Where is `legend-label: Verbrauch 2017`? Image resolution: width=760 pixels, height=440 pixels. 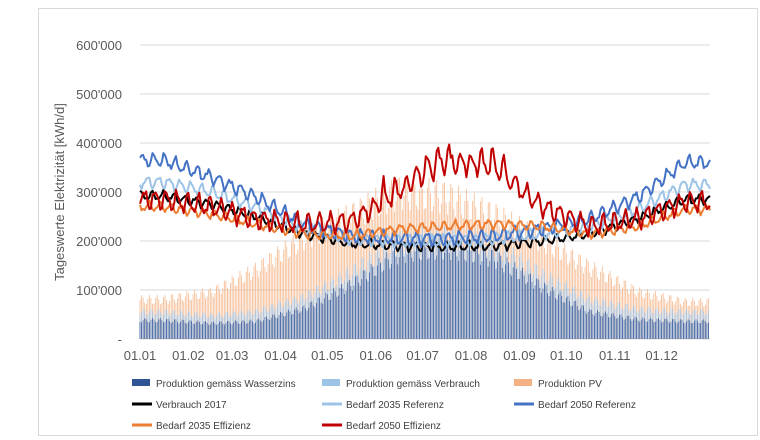 legend-label: Verbrauch 2017 is located at coordinates (191, 405).